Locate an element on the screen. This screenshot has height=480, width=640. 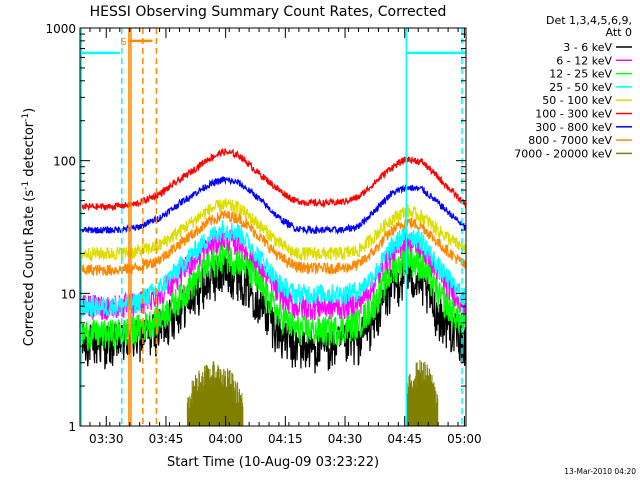
series-12-25-kev-line is located at coordinates (273, 297).